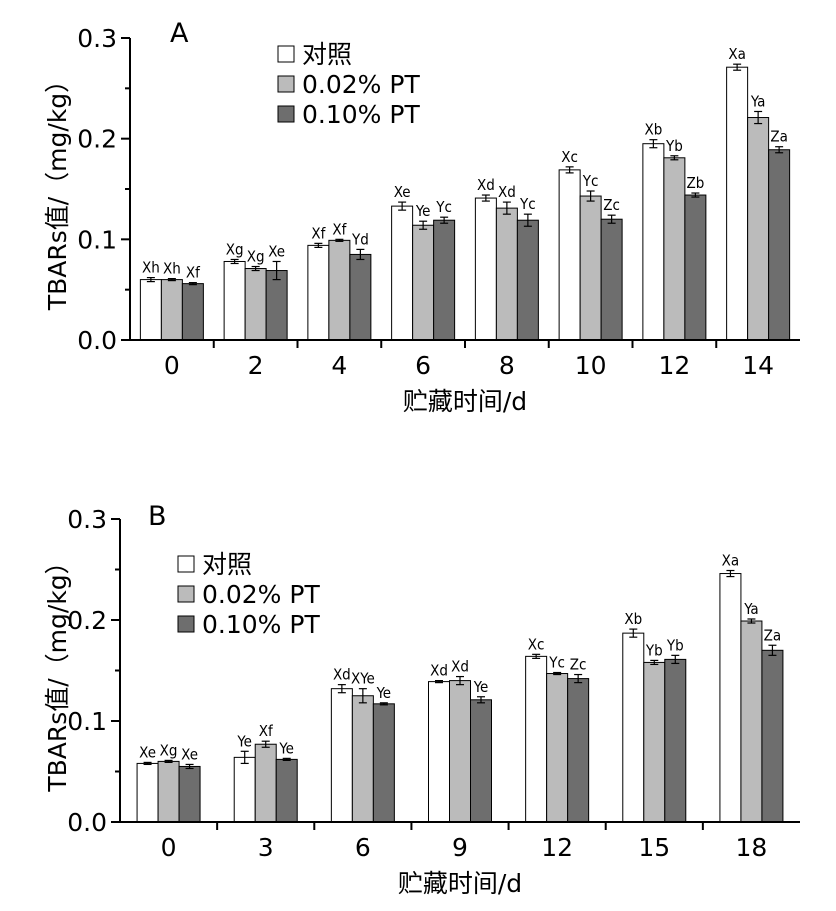 This screenshot has height=911, width=836. Describe the element at coordinates (339, 365) in the screenshot. I see `x-tick-label: 4` at that location.